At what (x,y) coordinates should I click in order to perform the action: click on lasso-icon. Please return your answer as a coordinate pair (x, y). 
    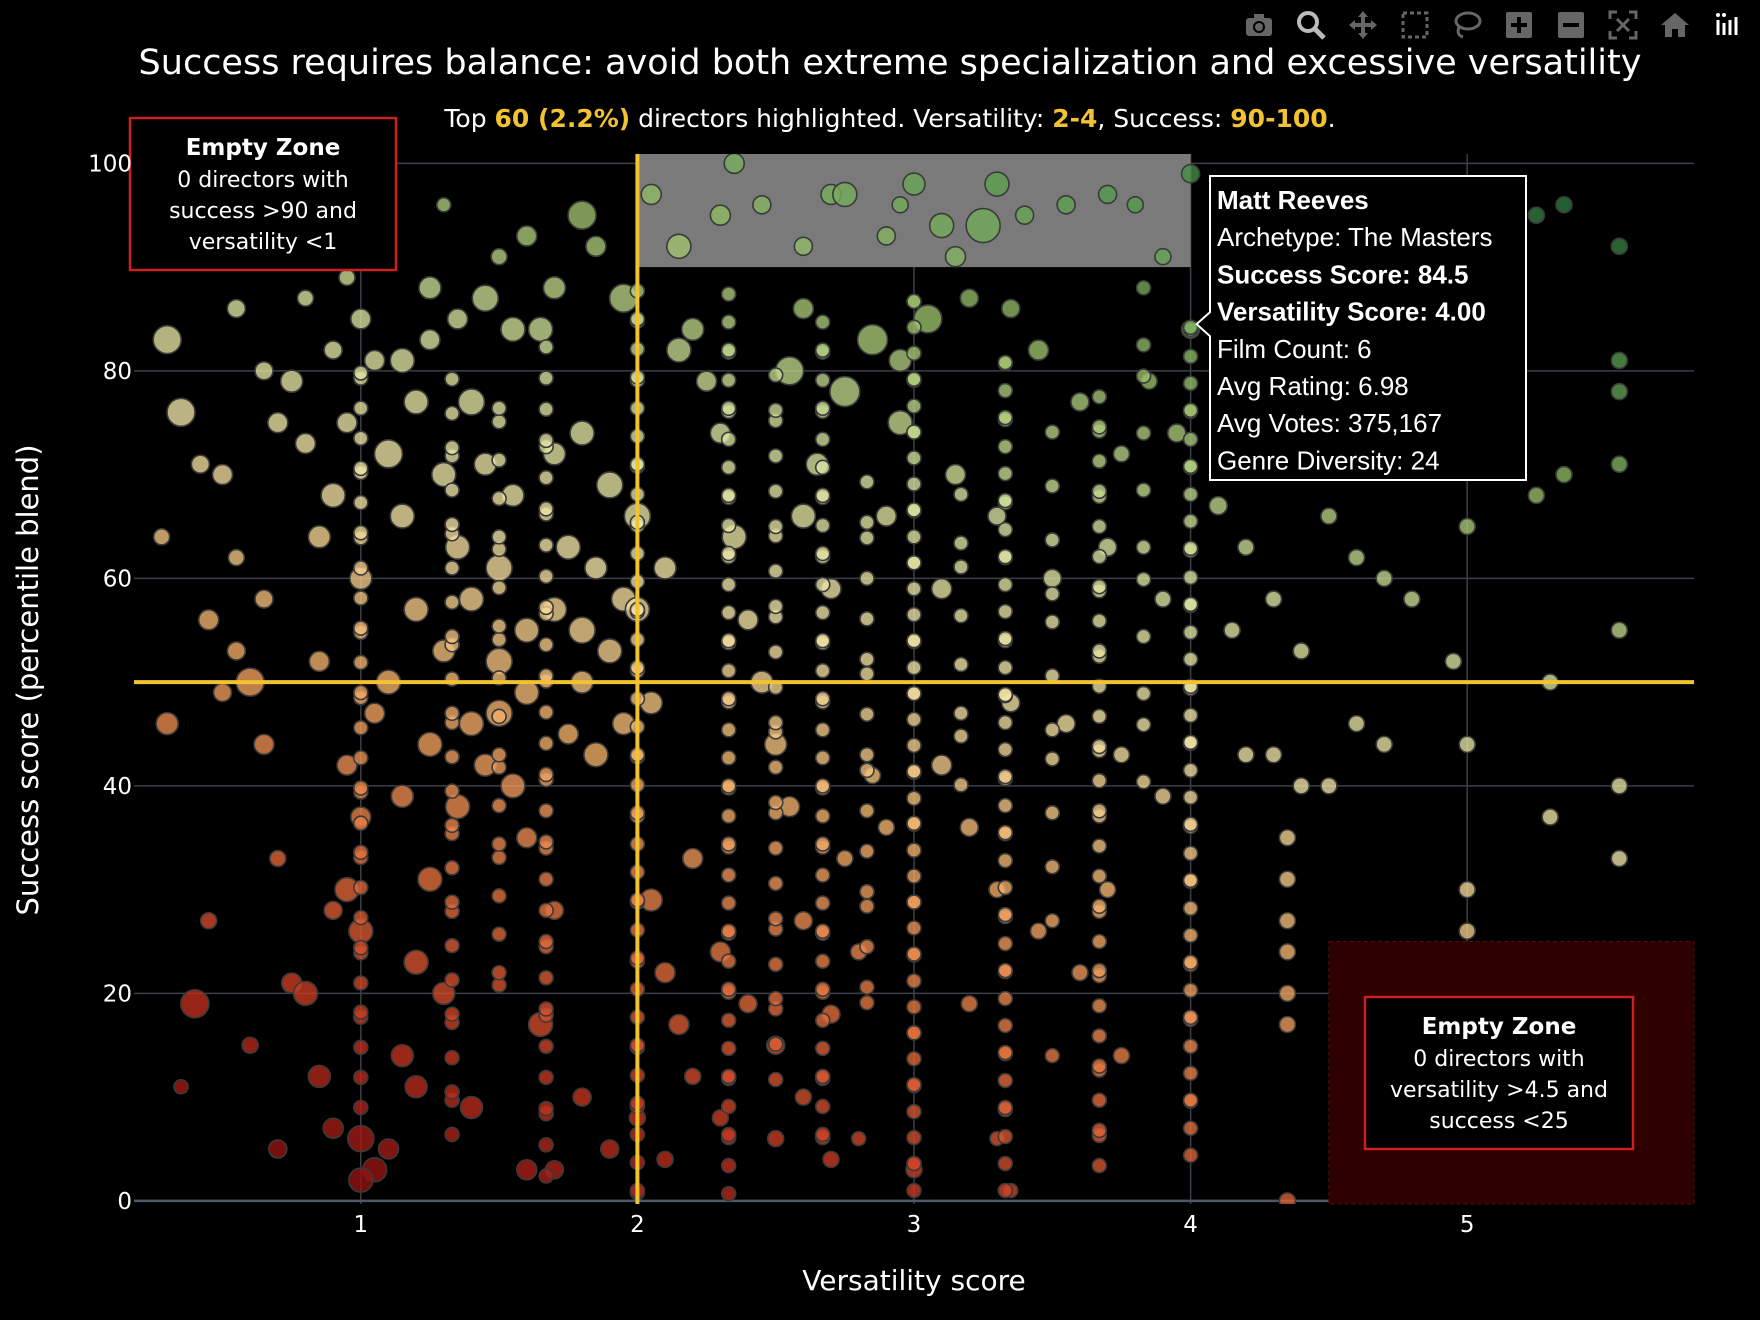
    Looking at the image, I should click on (1467, 25).